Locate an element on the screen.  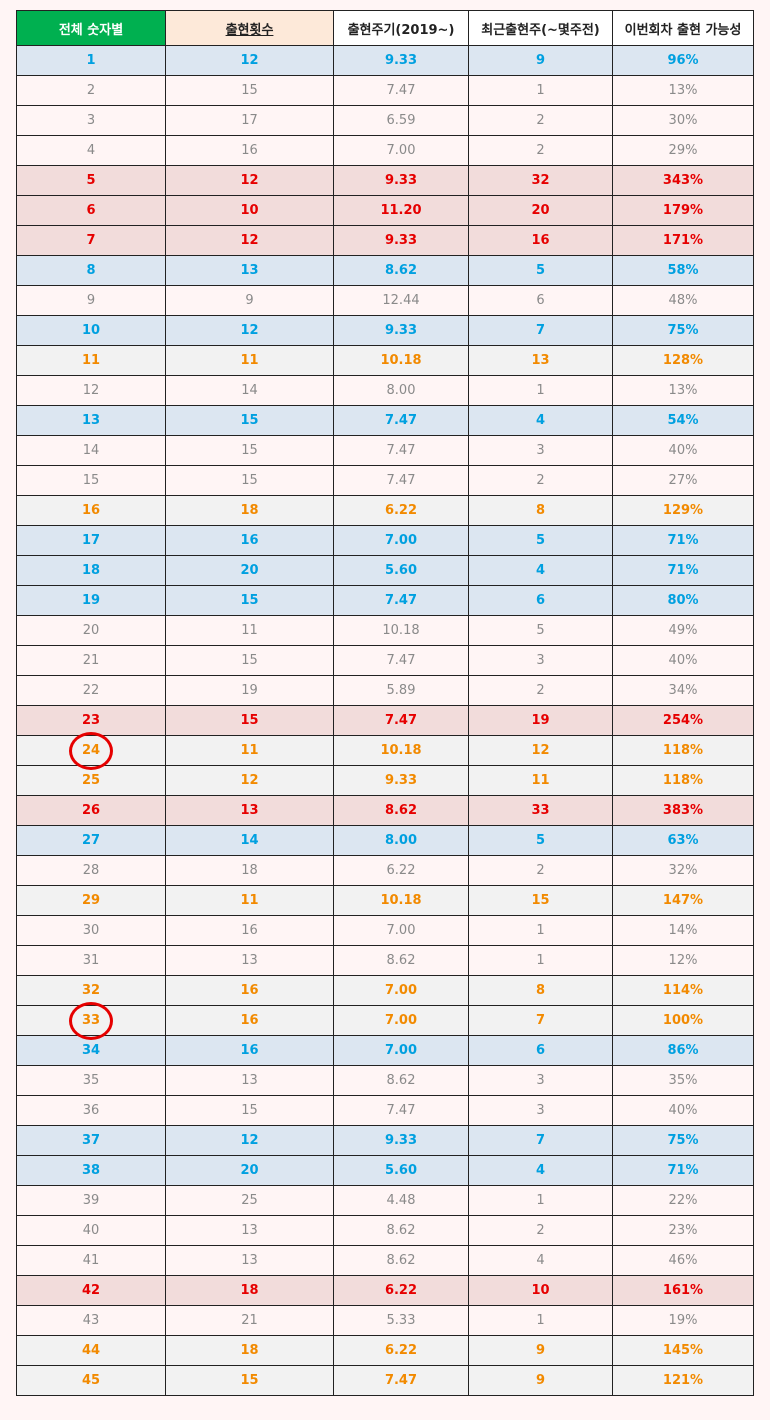
cell-appearance-count: 11 is located at coordinates (249, 750).